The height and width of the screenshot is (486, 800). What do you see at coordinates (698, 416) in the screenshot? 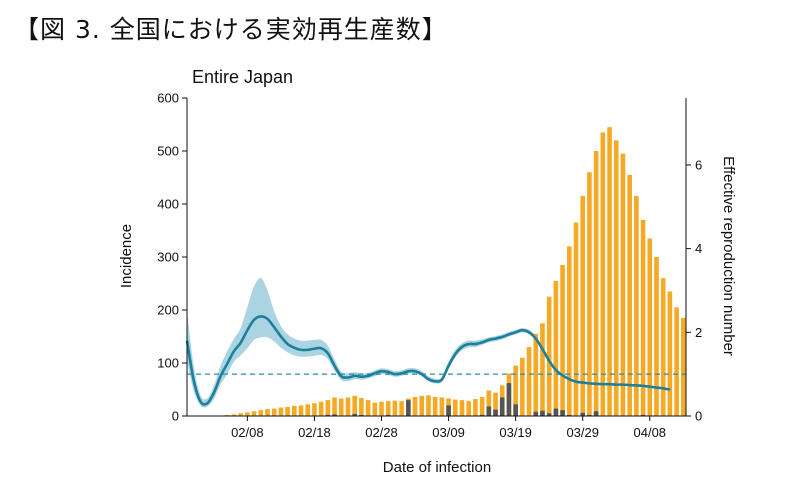
I see `y-right-tick-label: 0` at bounding box center [698, 416].